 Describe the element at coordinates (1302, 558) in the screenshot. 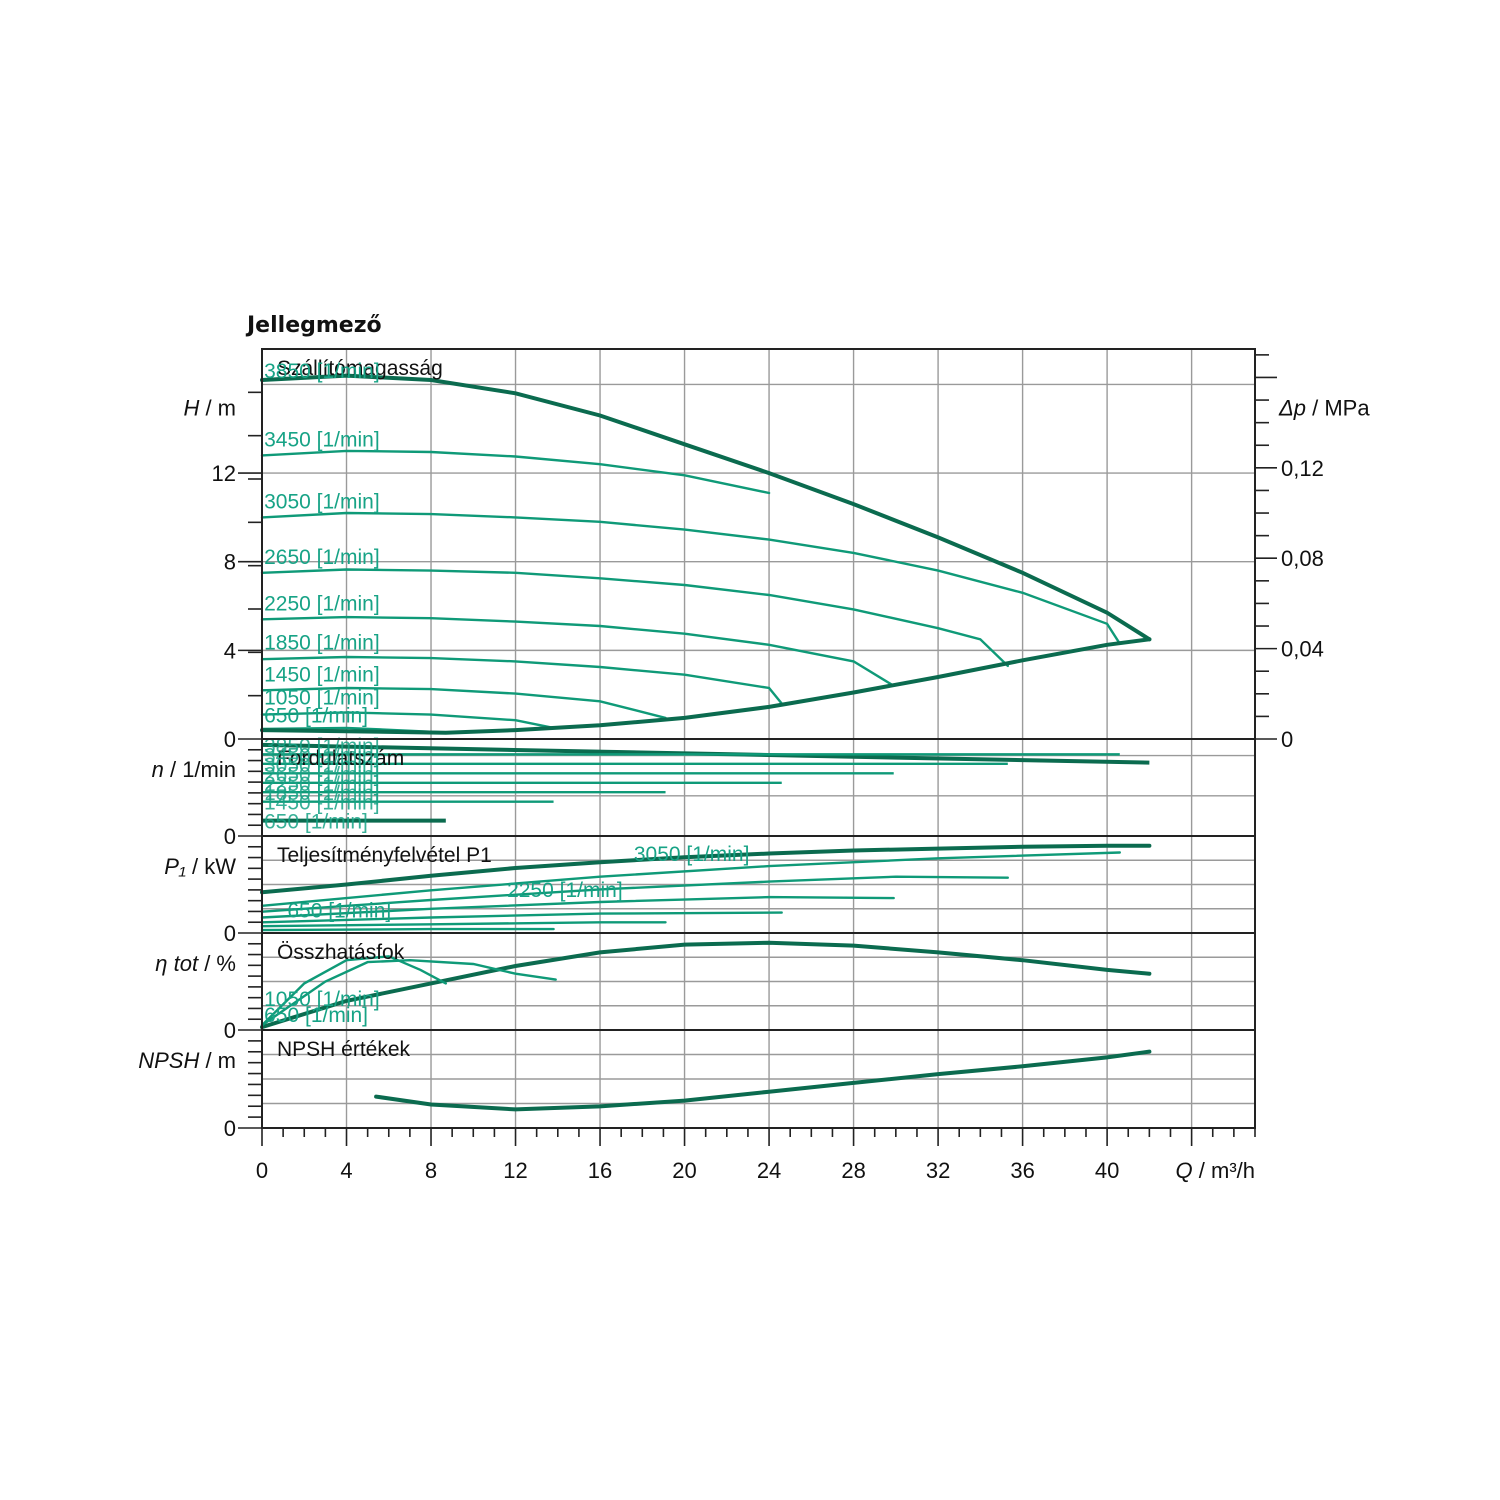

I see `right-tick-label: 0,08` at that location.